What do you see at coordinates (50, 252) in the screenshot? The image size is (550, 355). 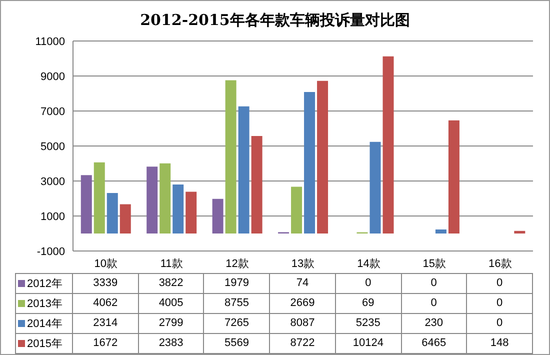 I see `y-tick-label: -1000` at bounding box center [50, 252].